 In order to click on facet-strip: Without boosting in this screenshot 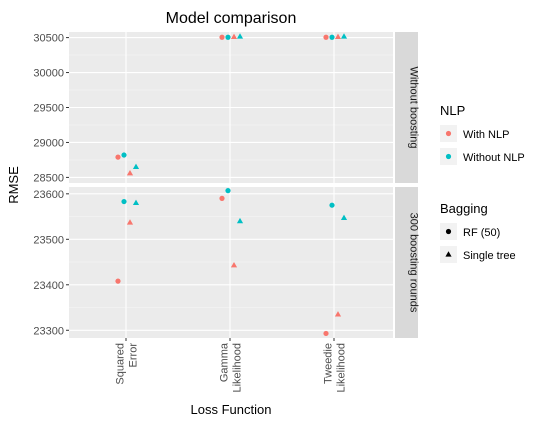, I will do `click(407, 107)`.